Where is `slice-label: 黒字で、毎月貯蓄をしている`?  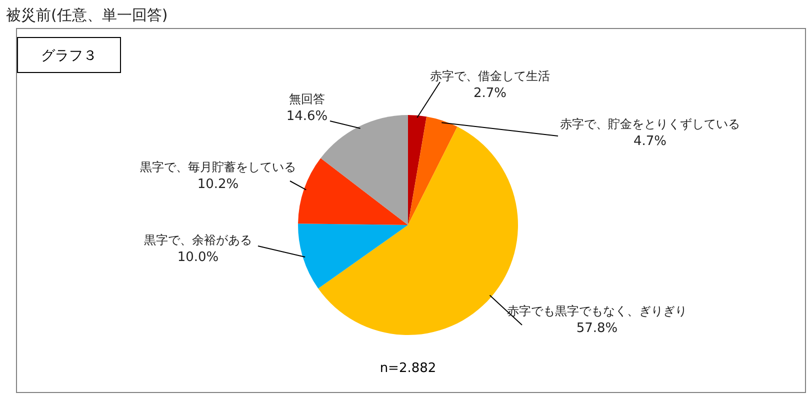
slice-label: 黒字で、毎月貯蓄をしている is located at coordinates (218, 167).